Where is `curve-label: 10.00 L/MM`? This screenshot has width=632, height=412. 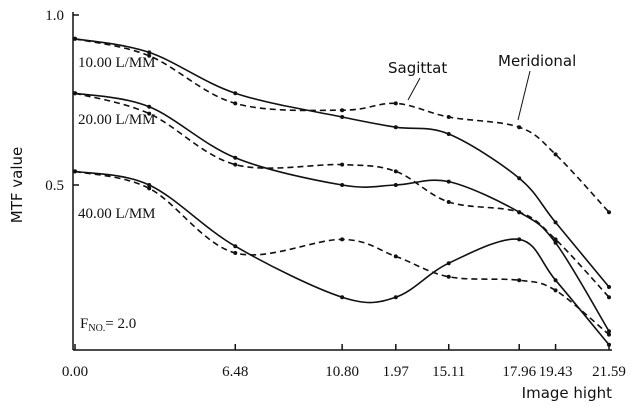
curve-label: 10.00 L/MM is located at coordinates (117, 63).